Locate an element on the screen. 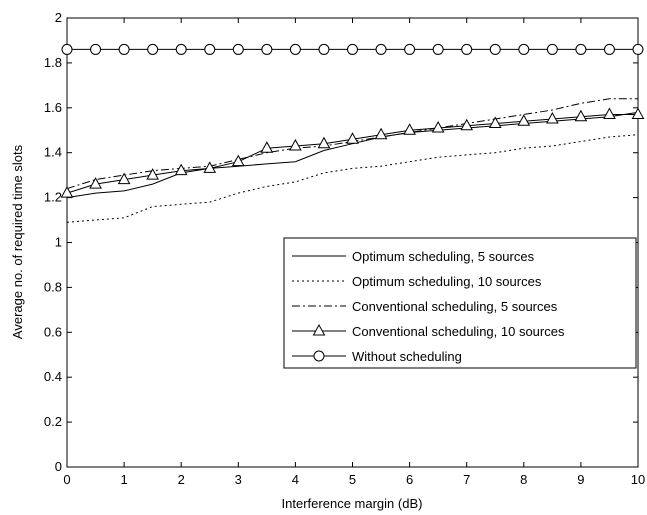 The width and height of the screenshot is (647, 515). legend-entry: Optimum scheduling, 5 sources is located at coordinates (413, 256).